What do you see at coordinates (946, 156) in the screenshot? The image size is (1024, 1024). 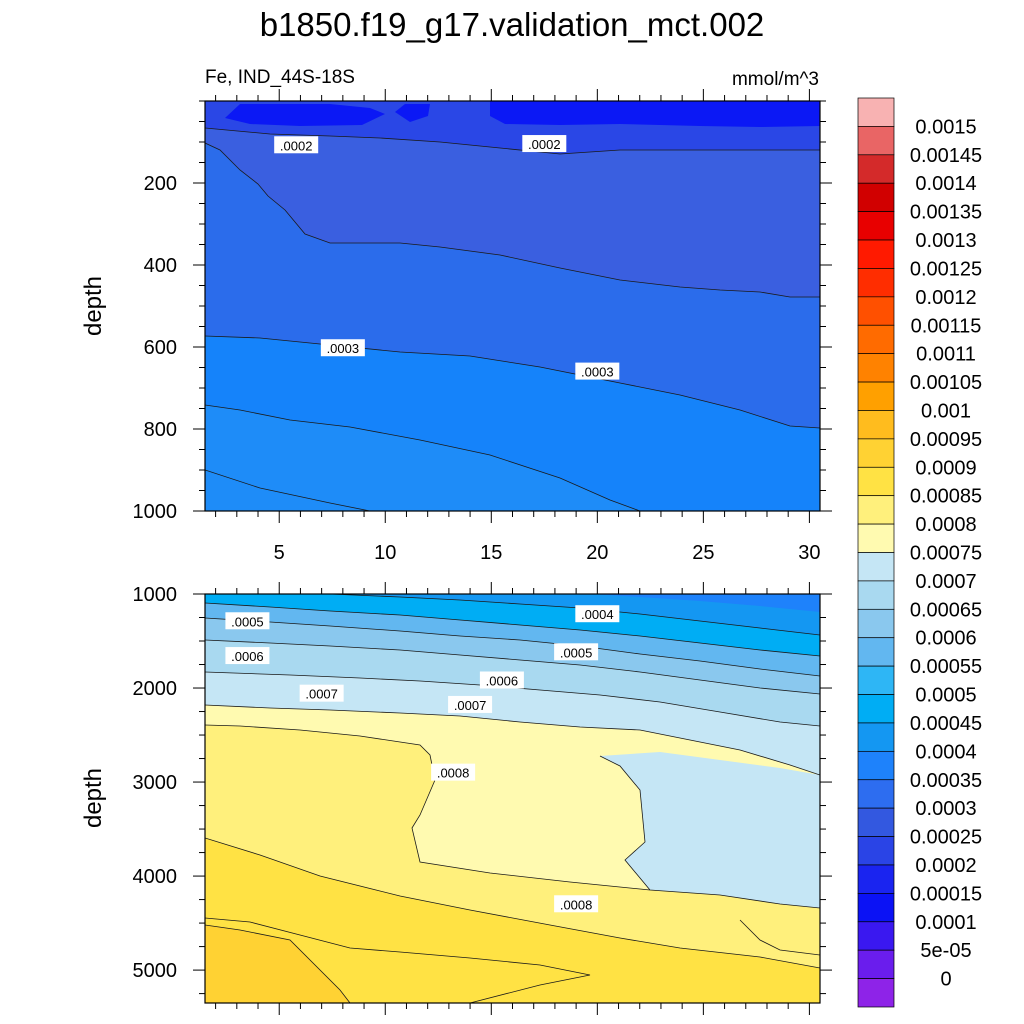 I see `colorbar-label: 0.00145` at bounding box center [946, 156].